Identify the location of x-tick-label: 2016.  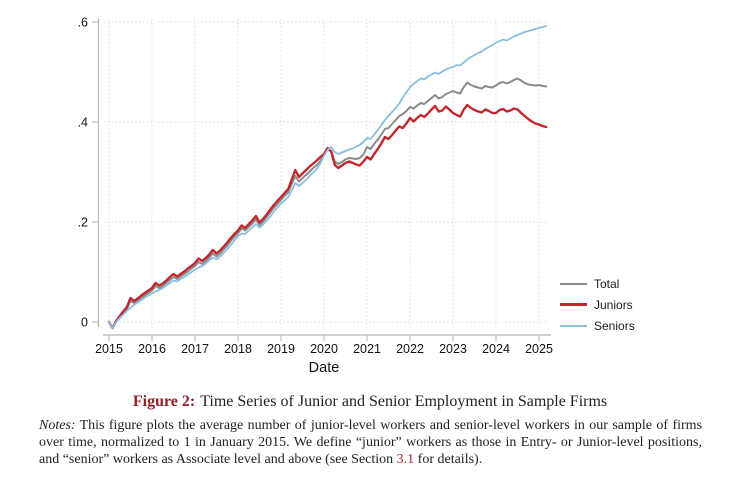
(152, 349).